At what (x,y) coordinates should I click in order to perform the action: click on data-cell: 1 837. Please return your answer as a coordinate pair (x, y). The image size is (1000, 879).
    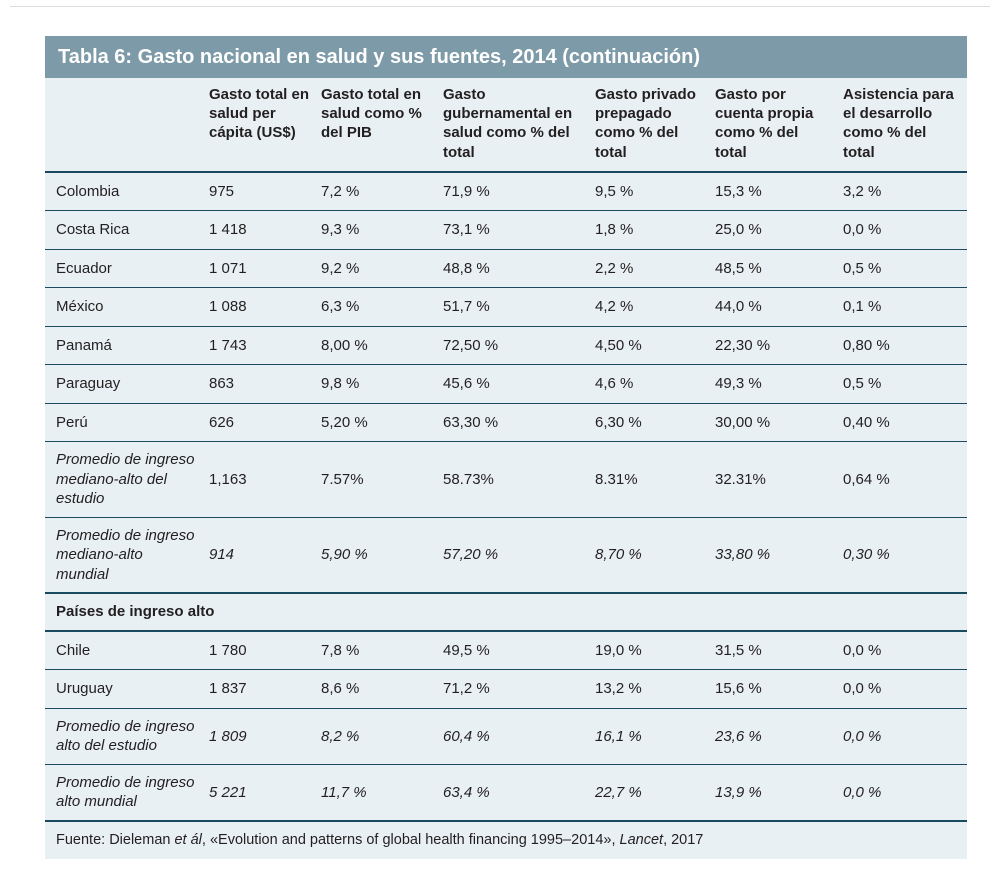
    Looking at the image, I should click on (261, 689).